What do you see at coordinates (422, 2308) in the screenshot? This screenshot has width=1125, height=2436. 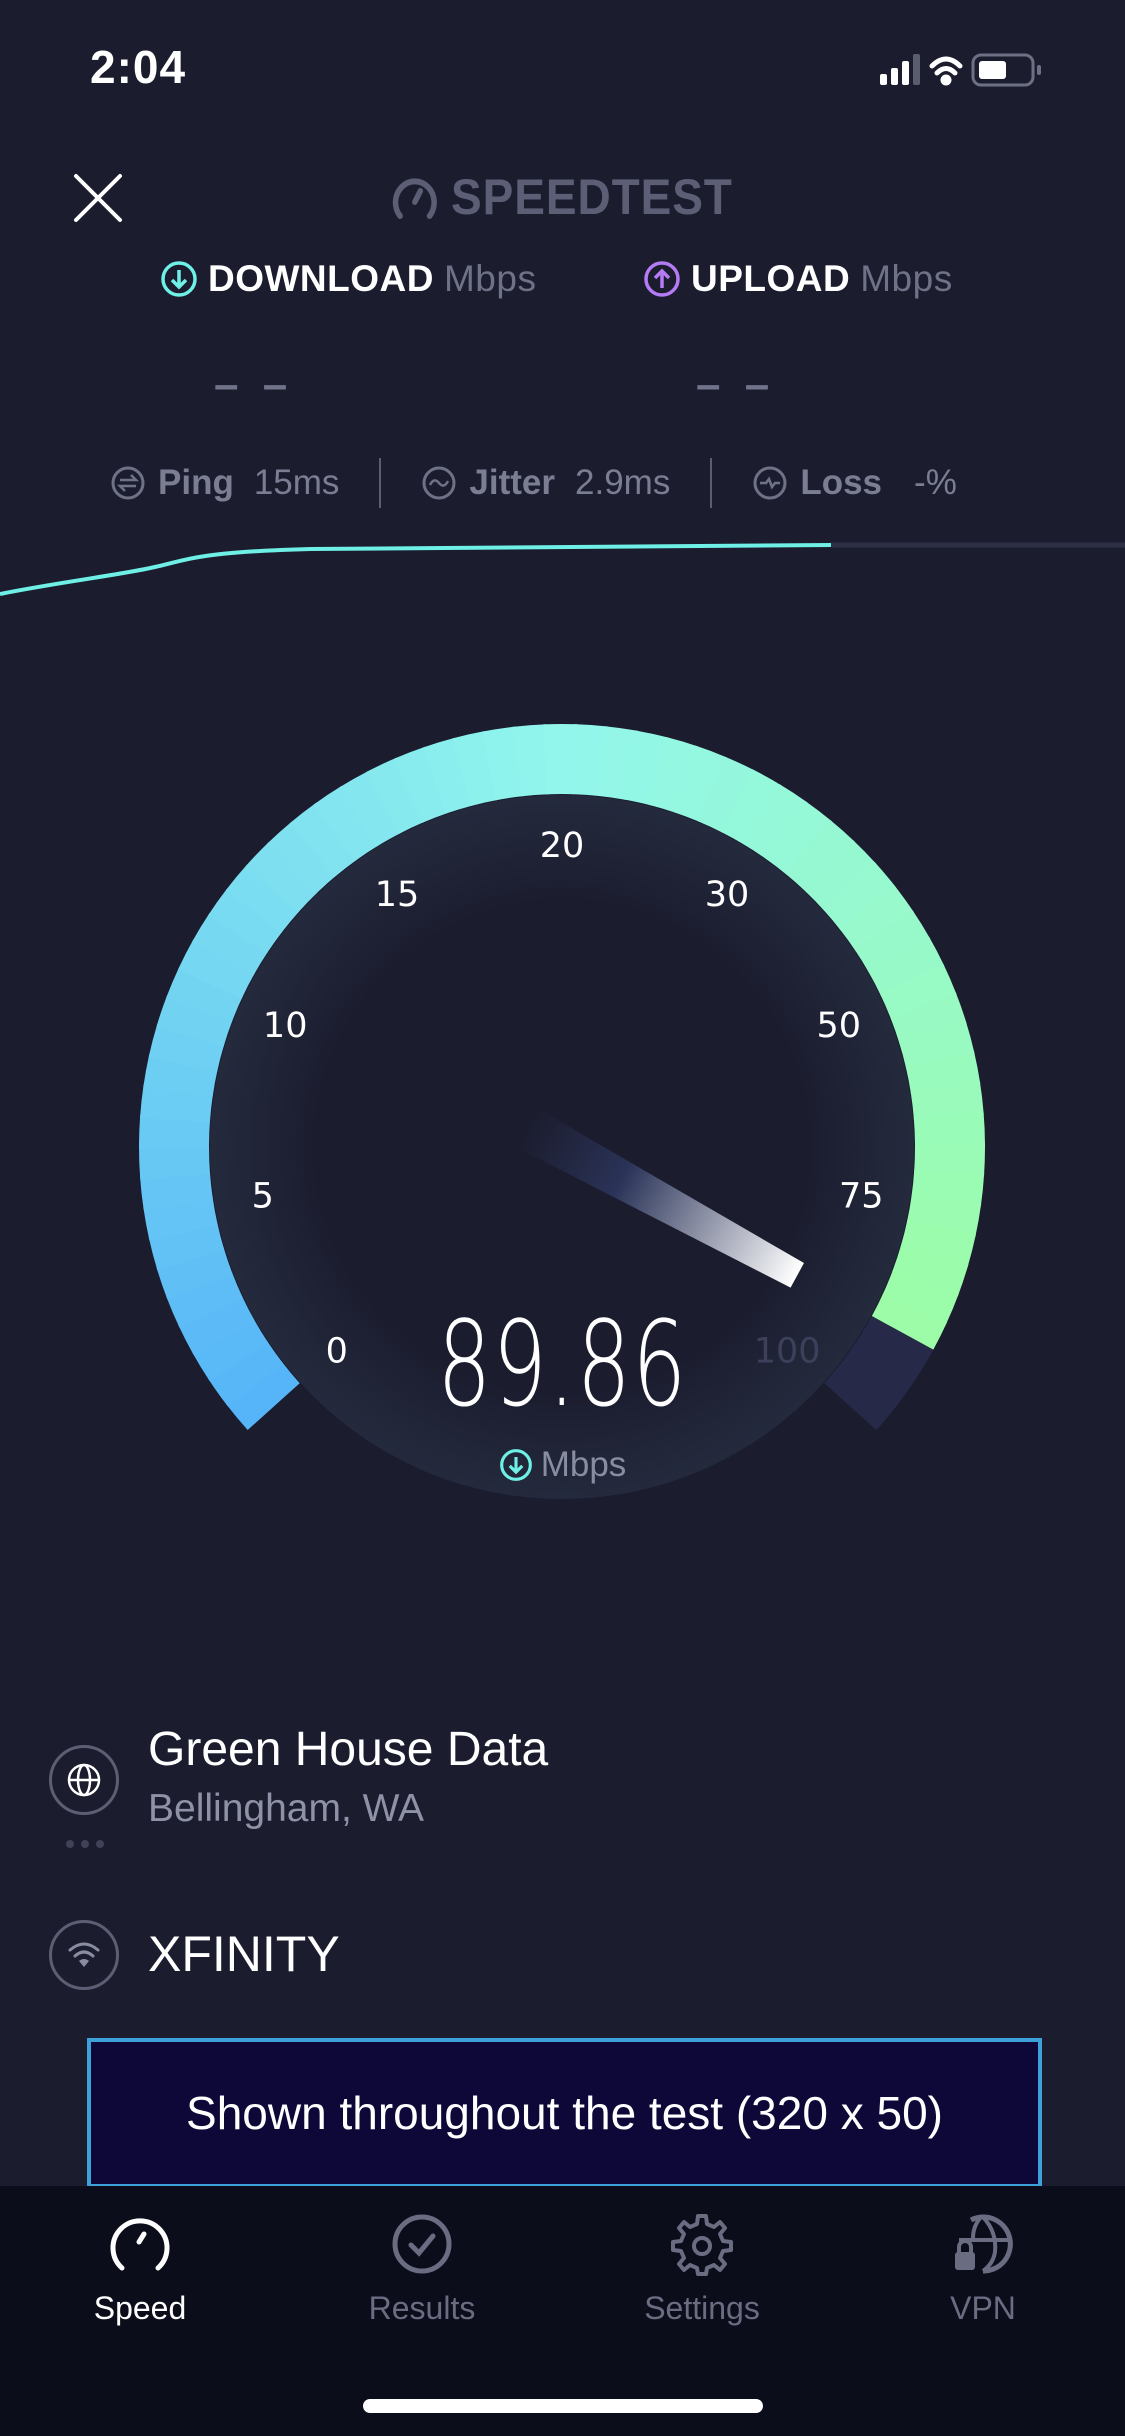 I see `tab-label: Results` at bounding box center [422, 2308].